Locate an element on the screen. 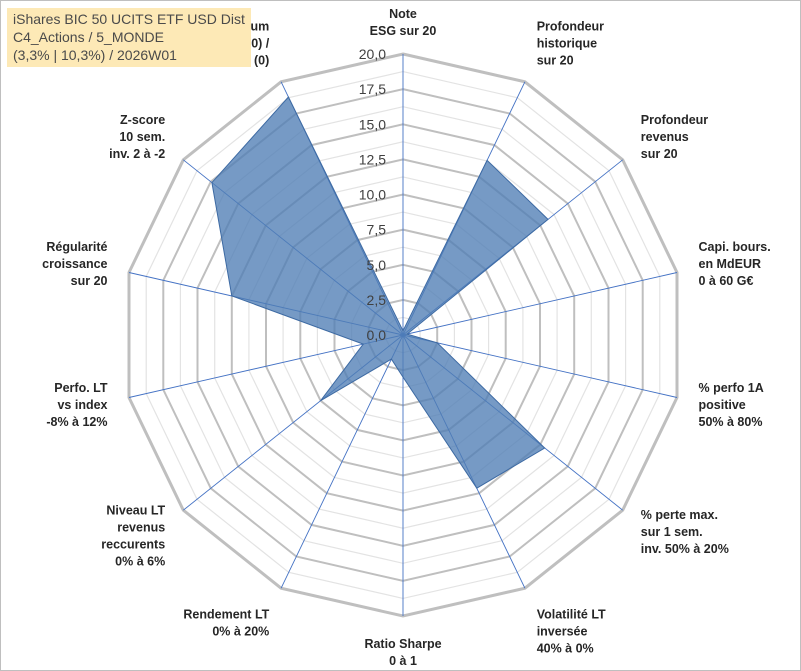 This screenshot has width=801, height=671. category-label: Régularité croissance sur 20 is located at coordinates (74, 264).